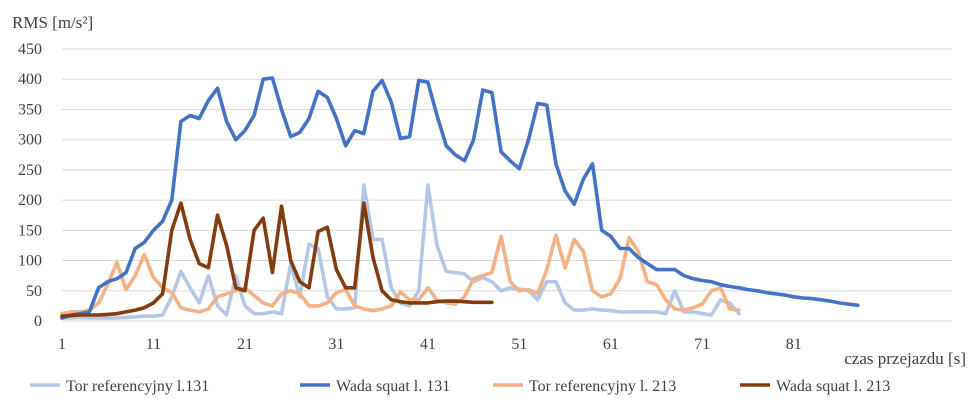 The width and height of the screenshot is (969, 401). What do you see at coordinates (702, 344) in the screenshot?
I see `x-tick-label: 71` at bounding box center [702, 344].